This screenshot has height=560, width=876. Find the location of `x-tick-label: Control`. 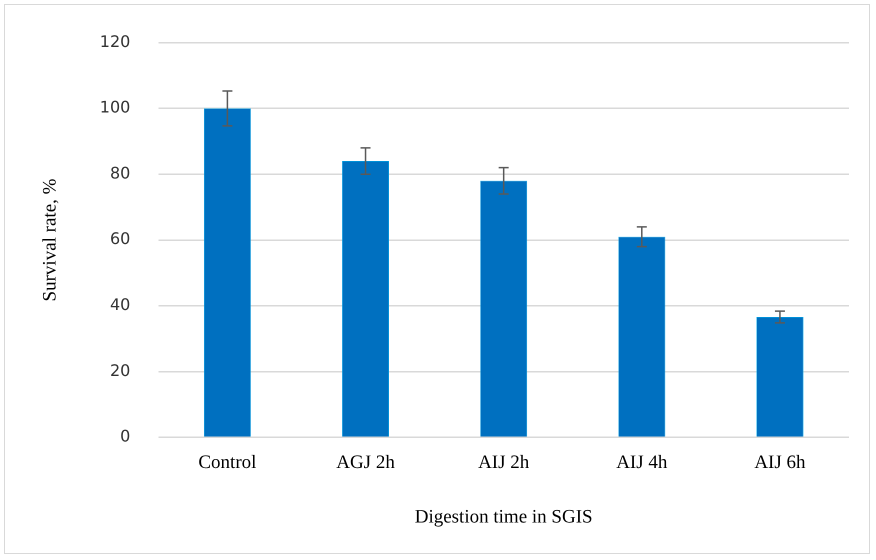

x-tick-label: Control is located at coordinates (227, 462).